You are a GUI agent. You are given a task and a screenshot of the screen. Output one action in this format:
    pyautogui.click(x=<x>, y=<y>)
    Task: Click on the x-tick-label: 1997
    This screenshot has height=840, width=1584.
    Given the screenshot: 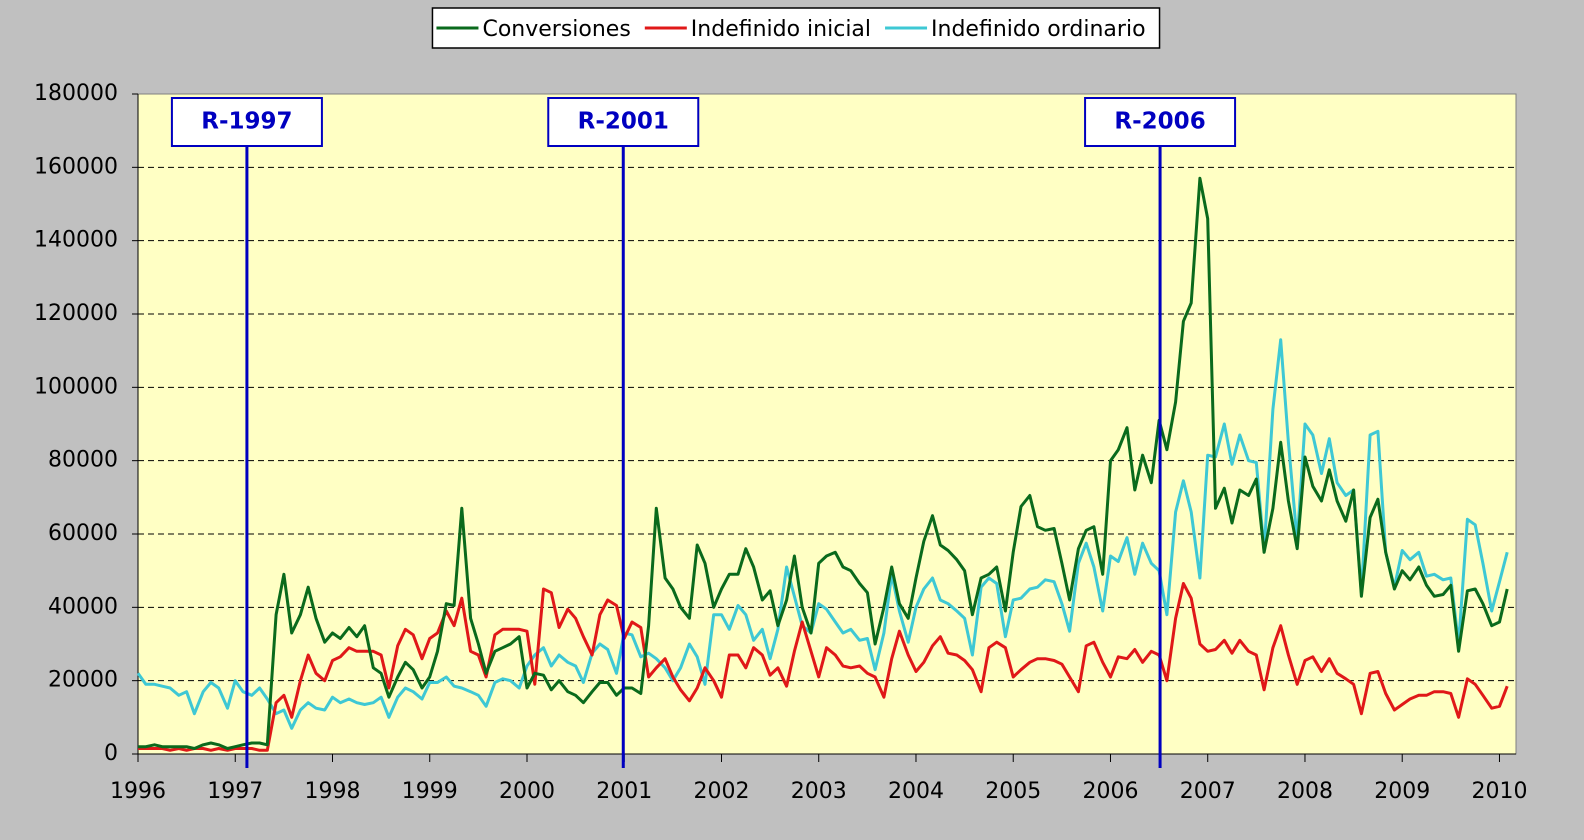 What is the action you would take?
    pyautogui.click(x=235, y=791)
    